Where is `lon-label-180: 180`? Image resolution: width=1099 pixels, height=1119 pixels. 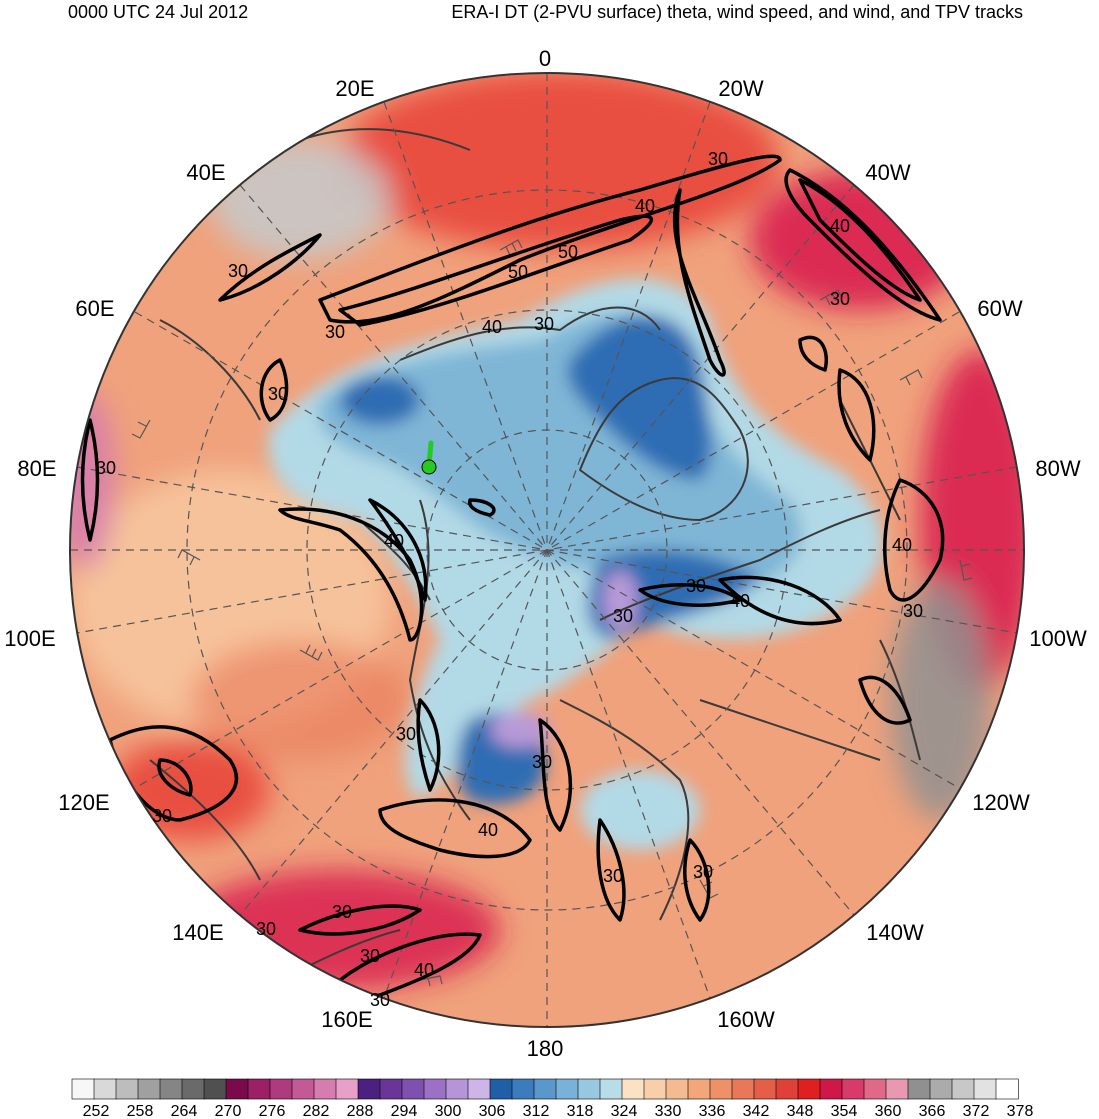
lon-label-180: 180 is located at coordinates (545, 1048).